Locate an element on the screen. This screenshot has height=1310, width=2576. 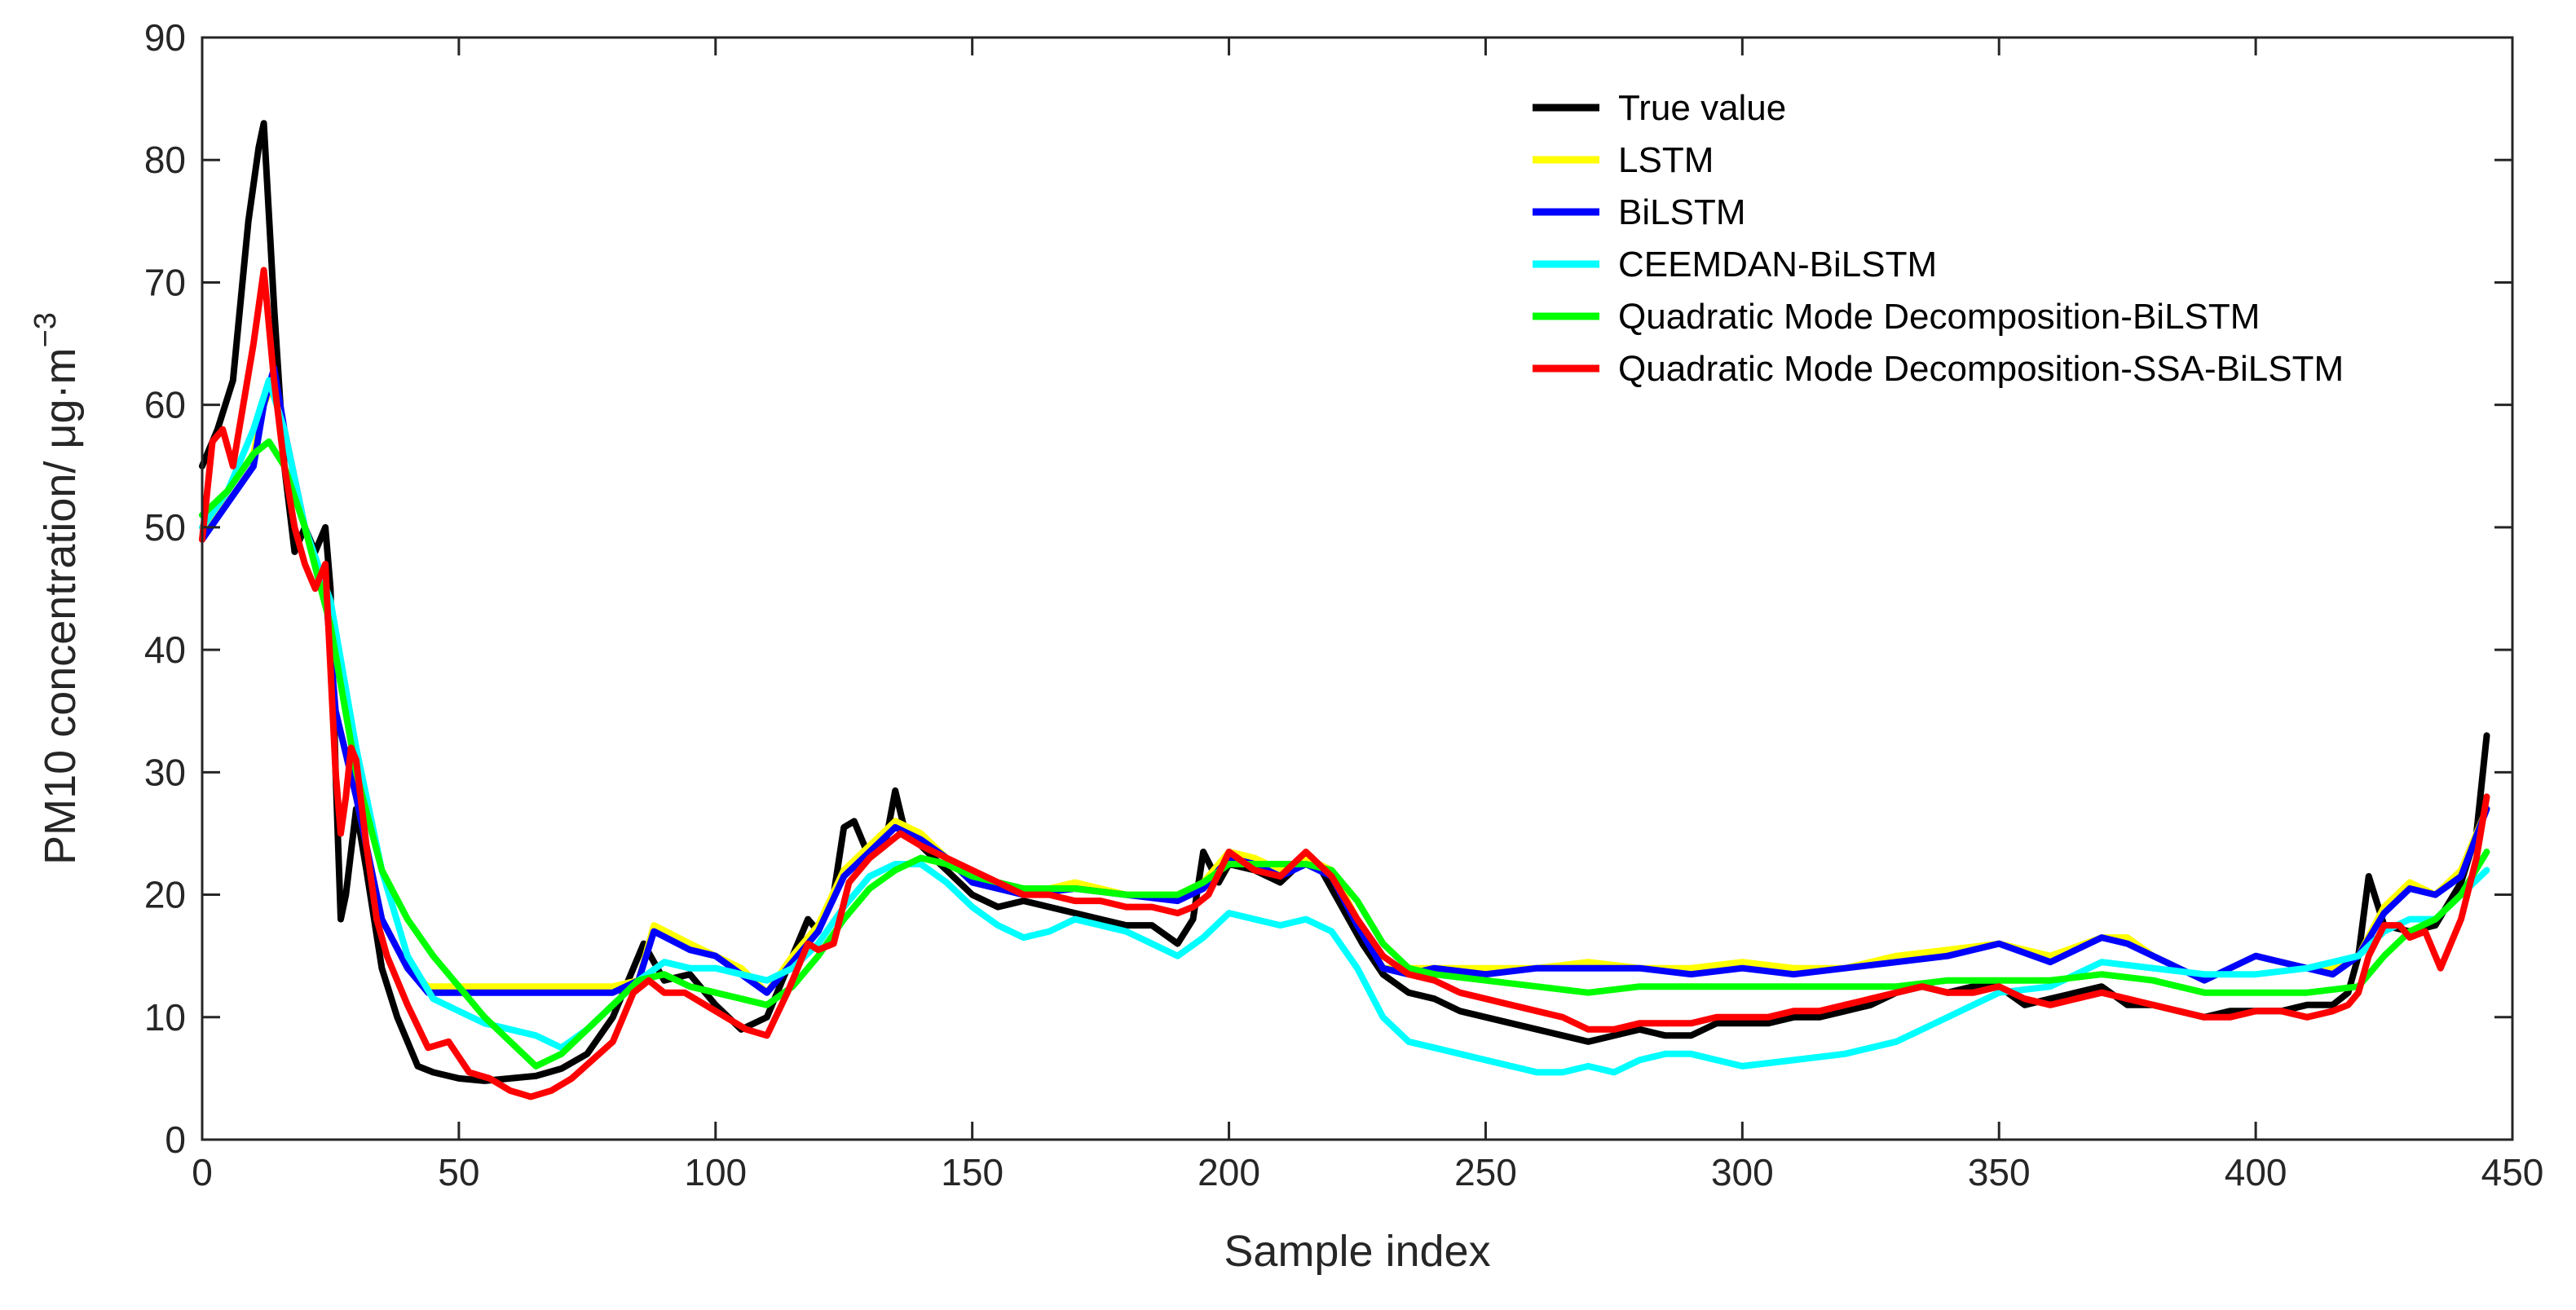
x-tick-label: 300 is located at coordinates (1742, 1172).